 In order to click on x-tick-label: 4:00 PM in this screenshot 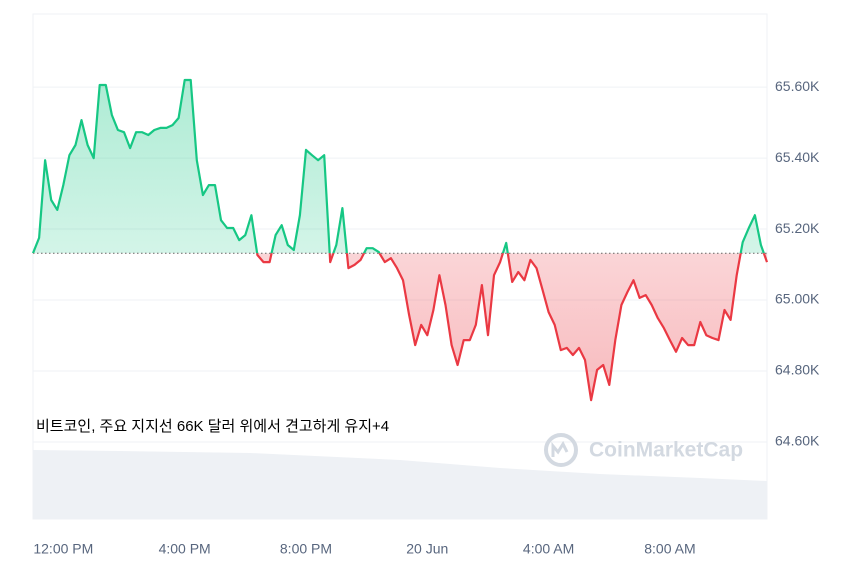, I will do `click(185, 549)`.